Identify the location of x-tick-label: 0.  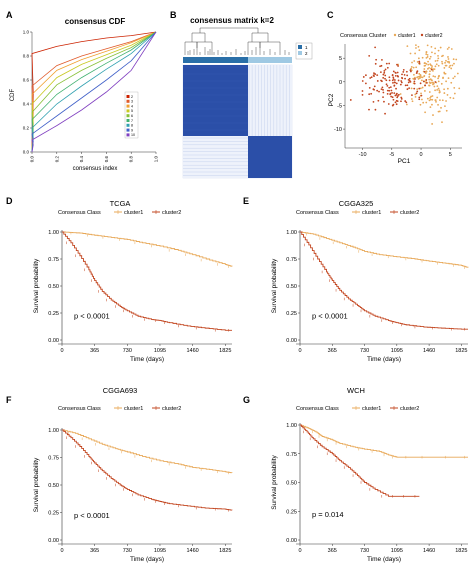
(61, 551).